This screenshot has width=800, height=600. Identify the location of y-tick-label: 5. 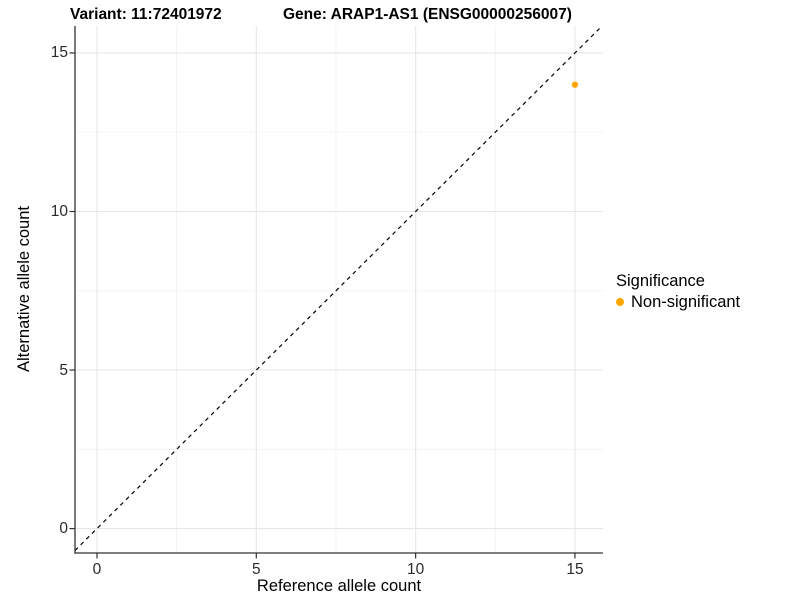
(63, 370).